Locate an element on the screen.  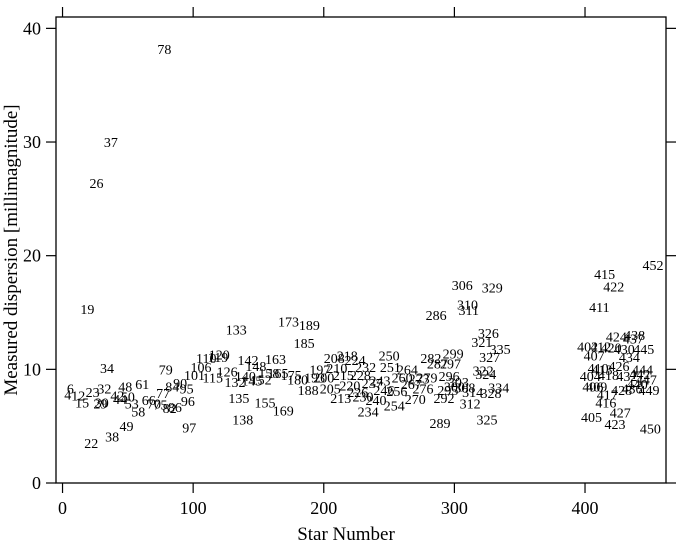
point-label: 452 is located at coordinates (652, 266).